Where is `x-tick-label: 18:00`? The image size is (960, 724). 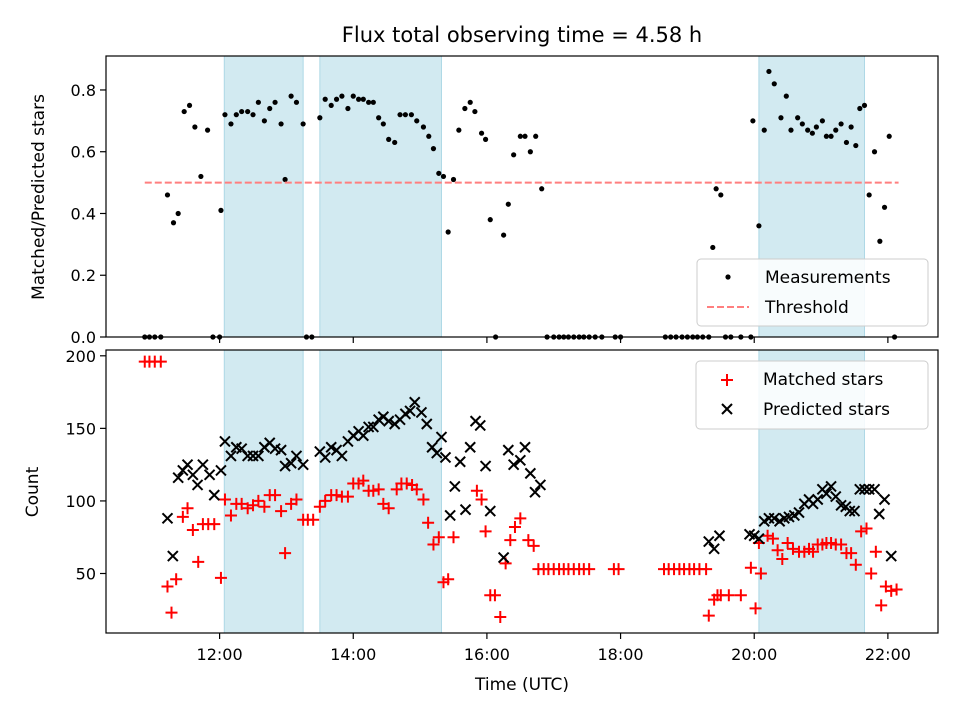 x-tick-label: 18:00 is located at coordinates (621, 654).